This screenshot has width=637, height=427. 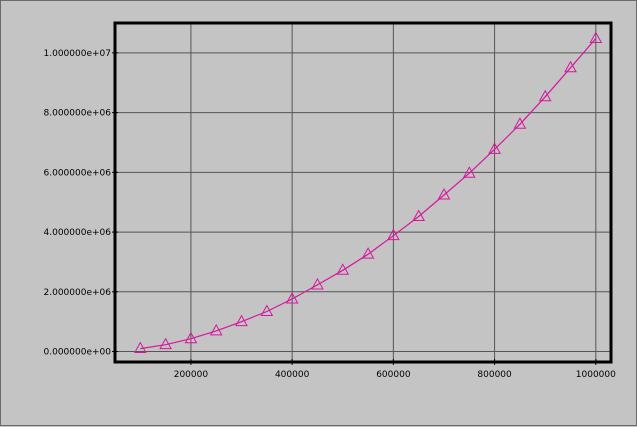 I want to click on y-tick-label: 6.000000e+06, so click(x=78, y=173).